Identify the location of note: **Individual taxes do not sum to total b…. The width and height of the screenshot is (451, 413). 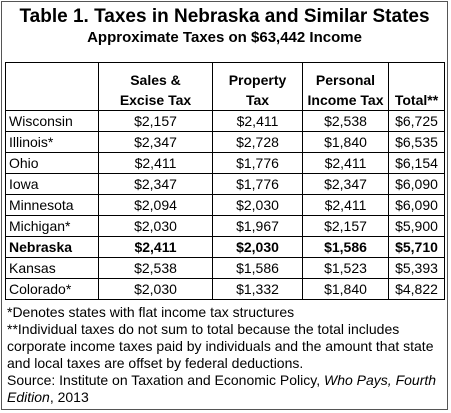
(220, 346).